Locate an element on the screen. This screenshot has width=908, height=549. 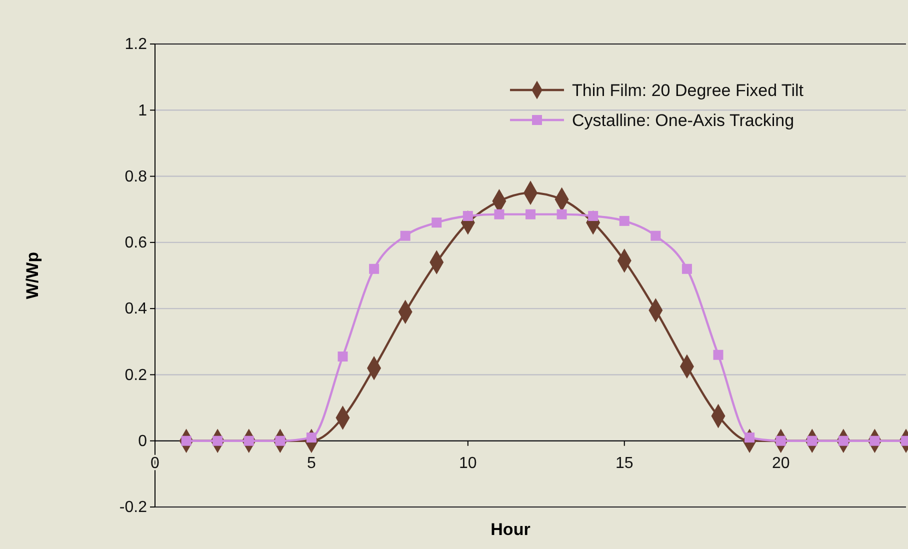
y-tick-label: 0.6 is located at coordinates (136, 243).